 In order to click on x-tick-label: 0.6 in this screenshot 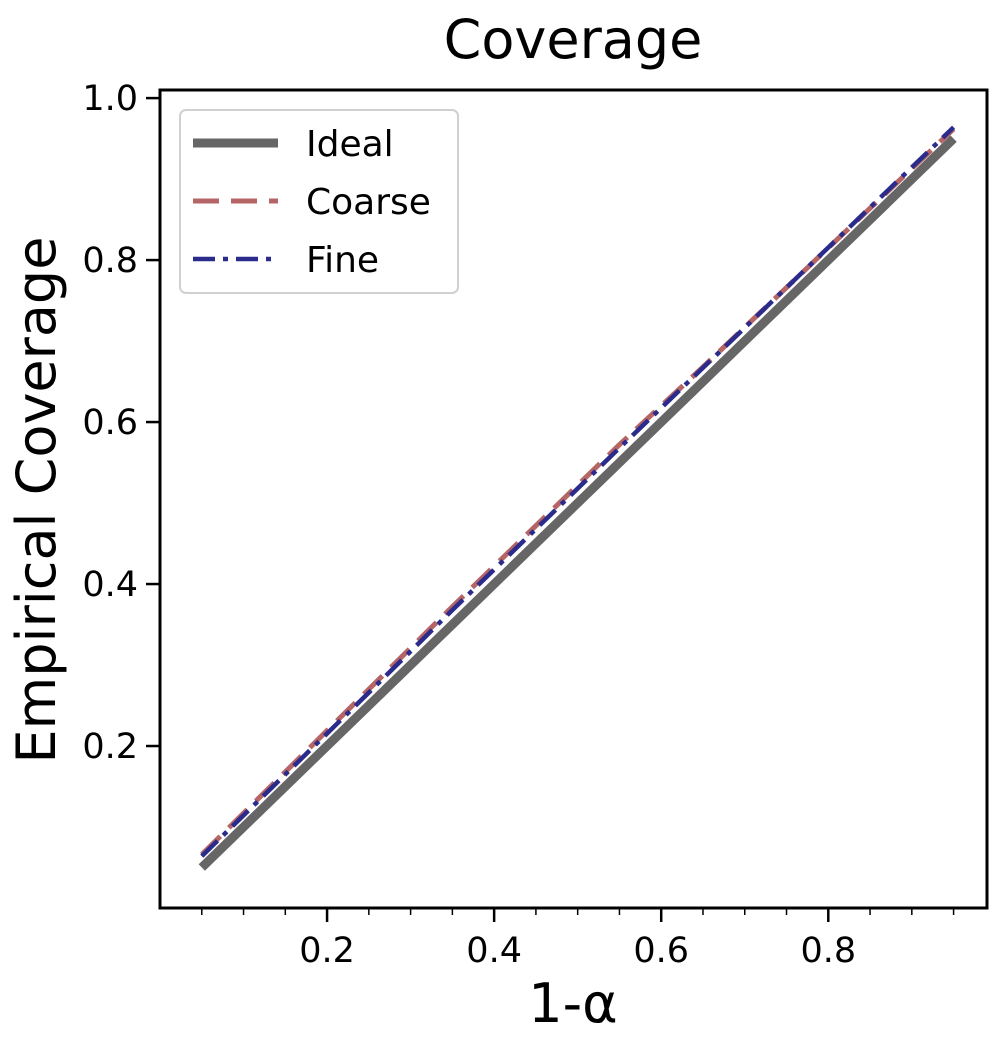, I will do `click(661, 951)`.